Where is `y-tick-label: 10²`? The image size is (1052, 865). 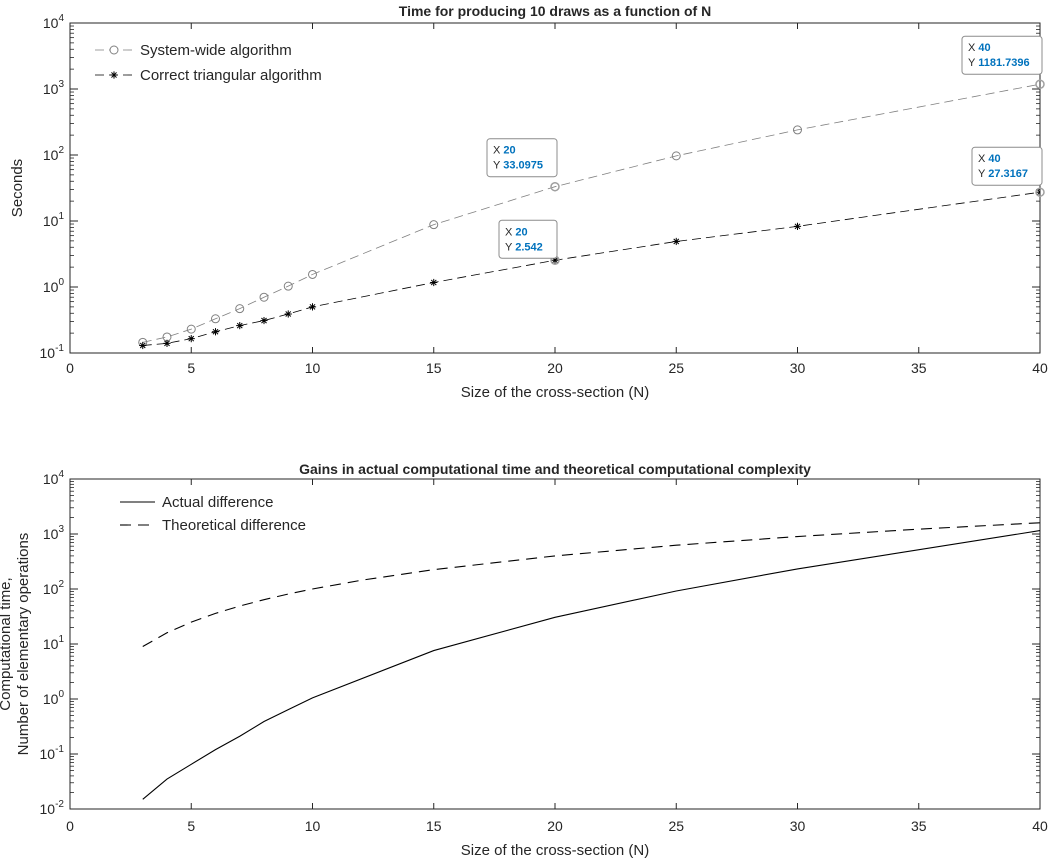
y-tick-label: 10² is located at coordinates (54, 154).